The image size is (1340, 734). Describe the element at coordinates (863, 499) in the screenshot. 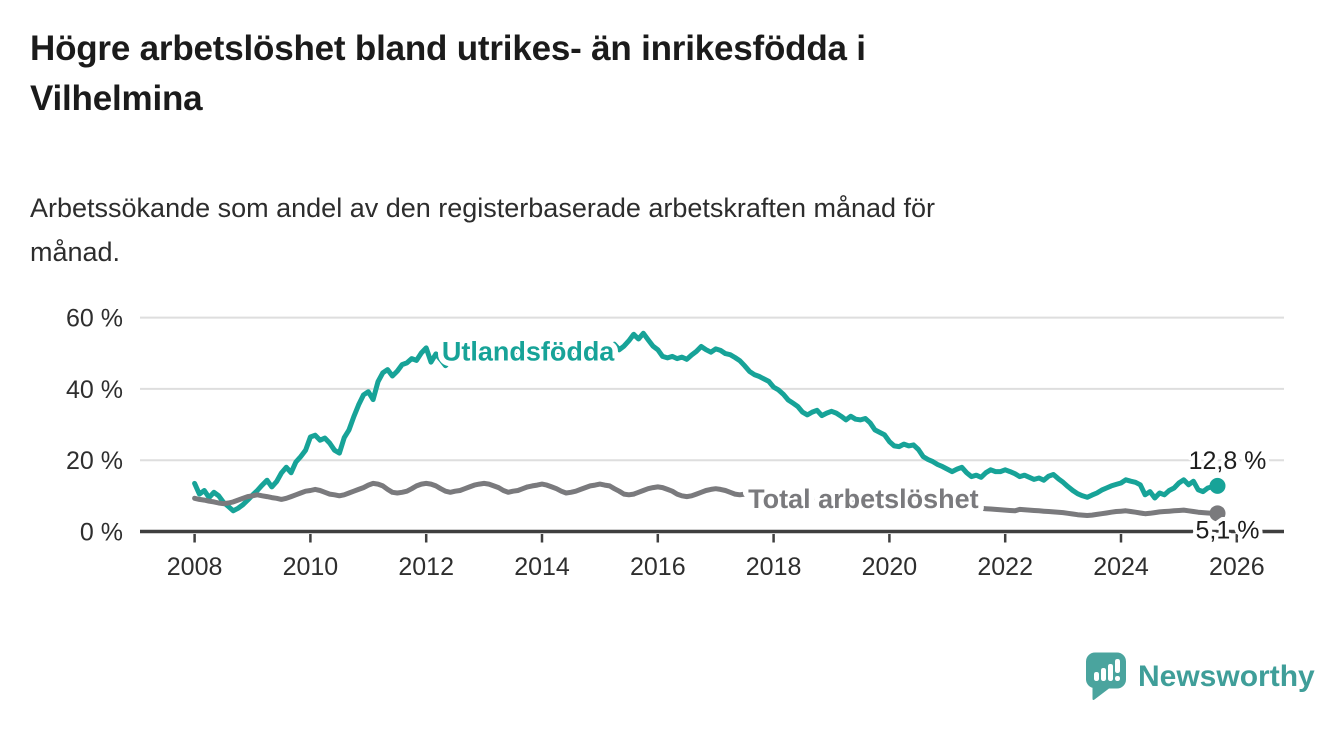

I see `series-label-total-arbetsloshet: Total arbetslöshet` at that location.